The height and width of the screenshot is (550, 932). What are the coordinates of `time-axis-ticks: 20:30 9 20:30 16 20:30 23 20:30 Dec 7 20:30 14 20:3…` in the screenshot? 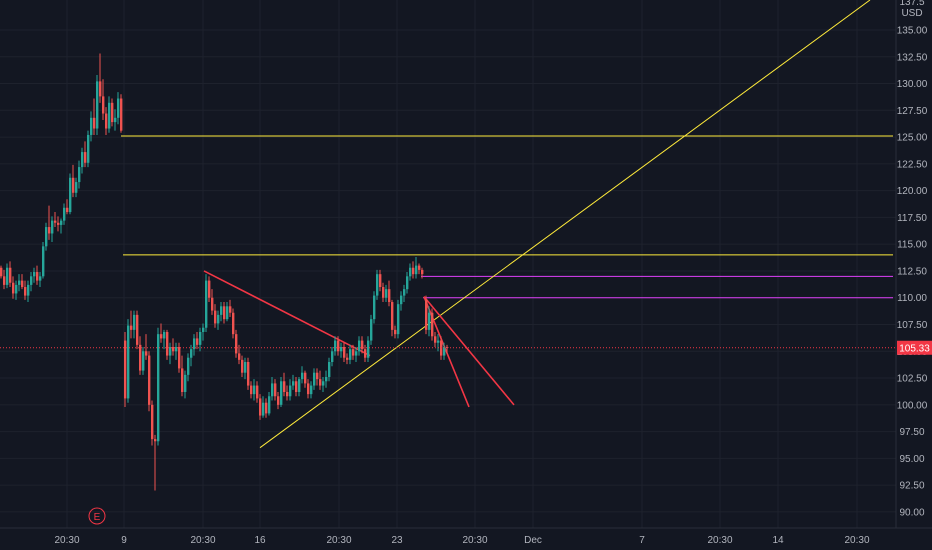 It's located at (461, 540).